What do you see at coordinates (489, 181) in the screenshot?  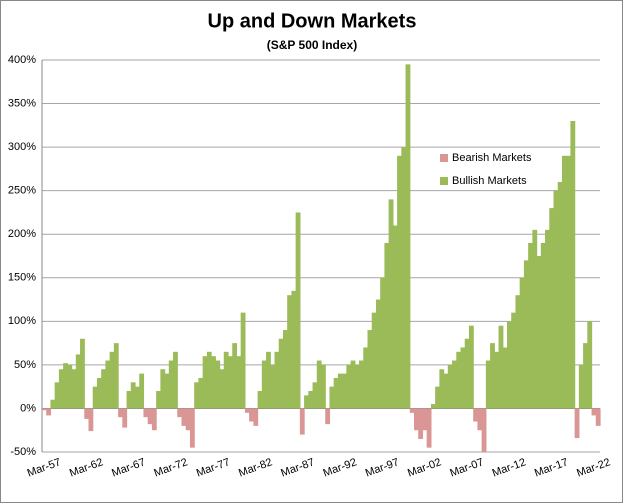 I see `legend-label: Bullish Markets` at bounding box center [489, 181].